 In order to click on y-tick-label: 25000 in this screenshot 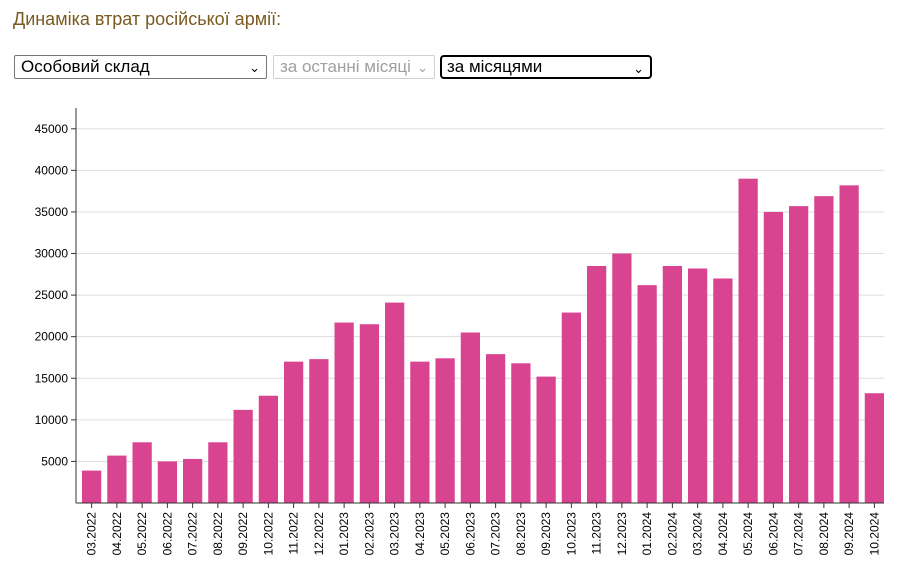, I will do `click(52, 295)`.